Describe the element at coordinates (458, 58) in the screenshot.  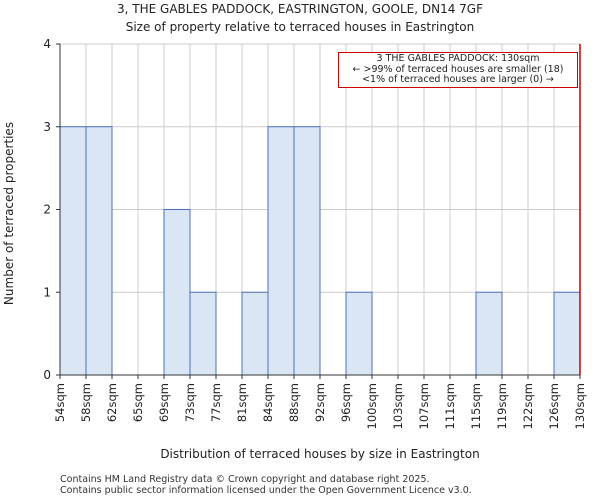
I see `annotation-line1: 3 THE GABLES PADDOCK: 130sqm` at that location.